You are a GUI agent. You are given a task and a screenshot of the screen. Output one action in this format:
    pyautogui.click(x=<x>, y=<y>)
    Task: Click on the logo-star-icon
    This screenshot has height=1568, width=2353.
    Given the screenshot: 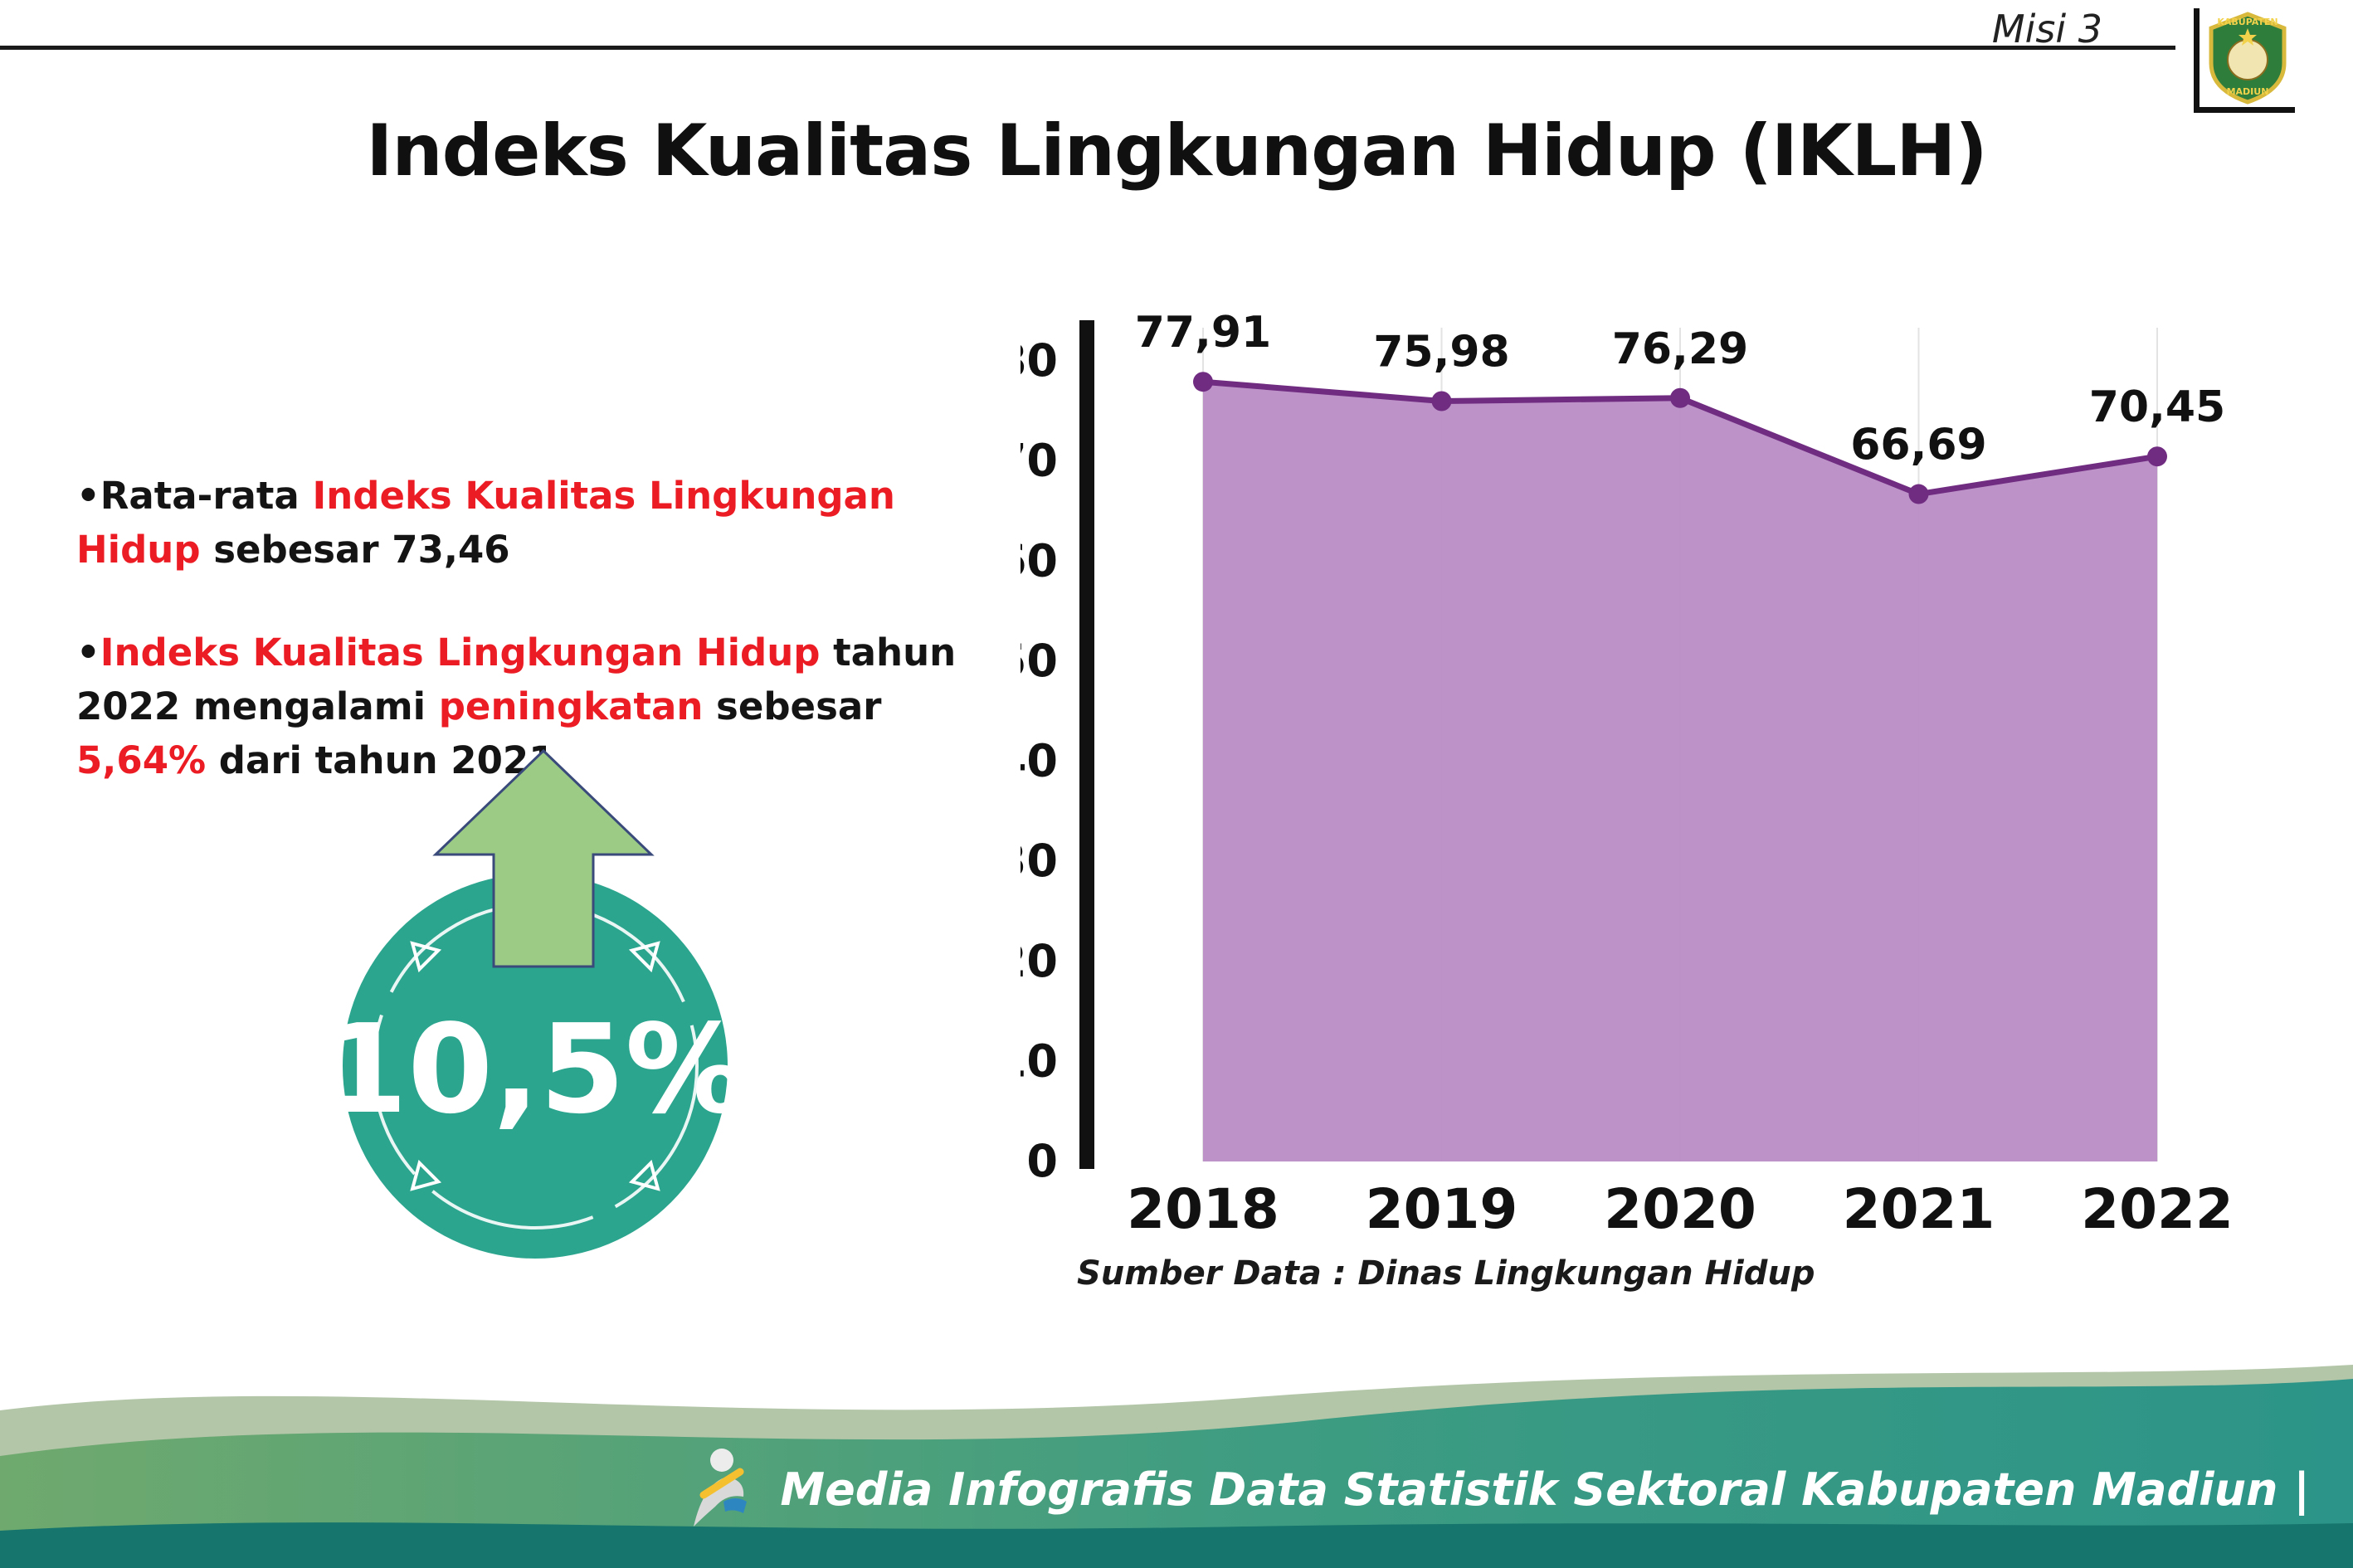 What is the action you would take?
    pyautogui.click(x=2247, y=36)
    